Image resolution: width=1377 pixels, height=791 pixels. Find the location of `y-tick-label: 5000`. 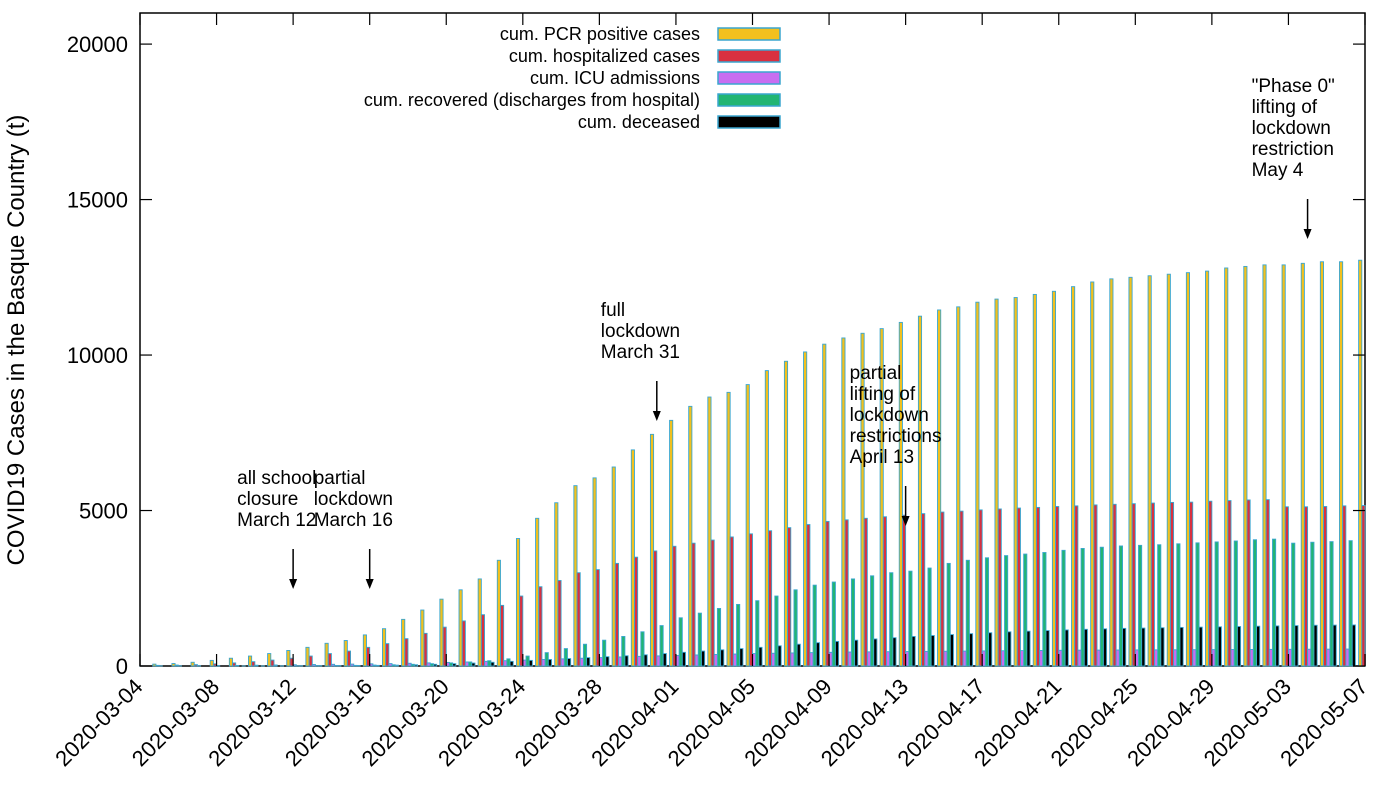

y-tick-label: 5000 is located at coordinates (103, 511).